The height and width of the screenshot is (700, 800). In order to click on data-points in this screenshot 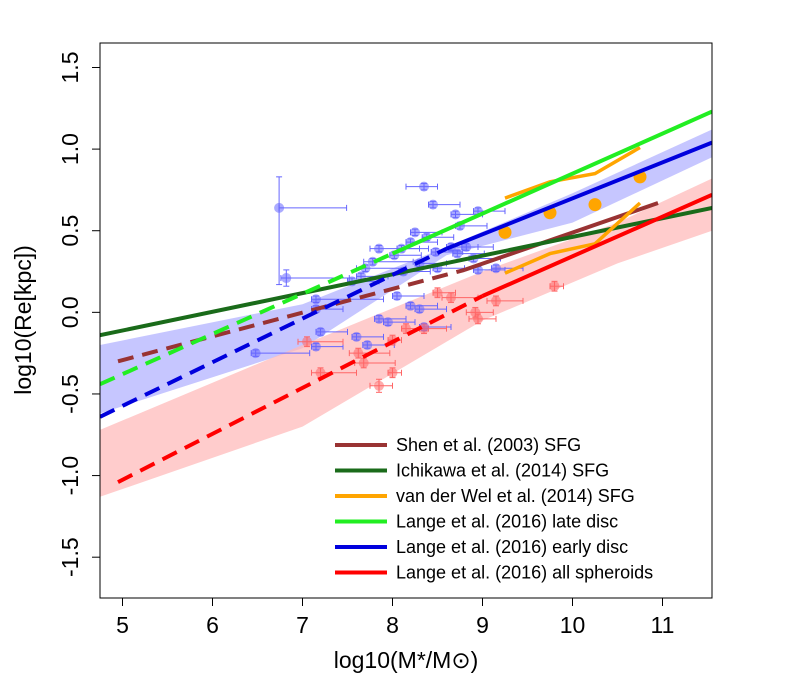, I will do `click(405, 286)`.